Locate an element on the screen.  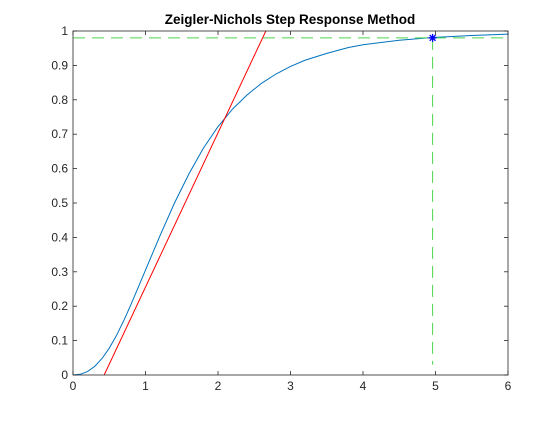
y-tick-label: 0.4 is located at coordinates (59, 237).